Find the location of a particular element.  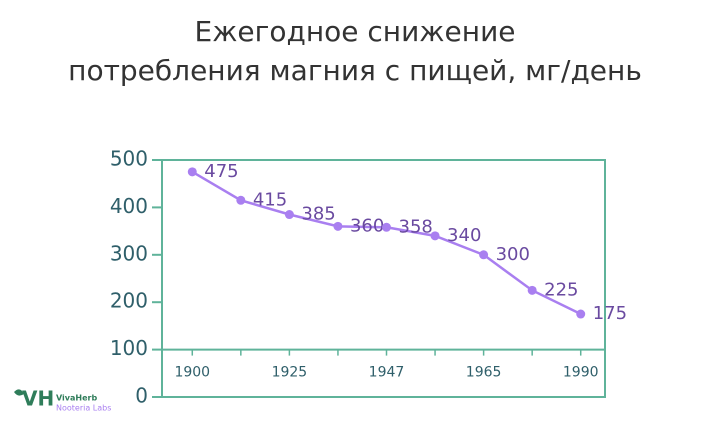

logo-name: VivaHerb is located at coordinates (76, 398).